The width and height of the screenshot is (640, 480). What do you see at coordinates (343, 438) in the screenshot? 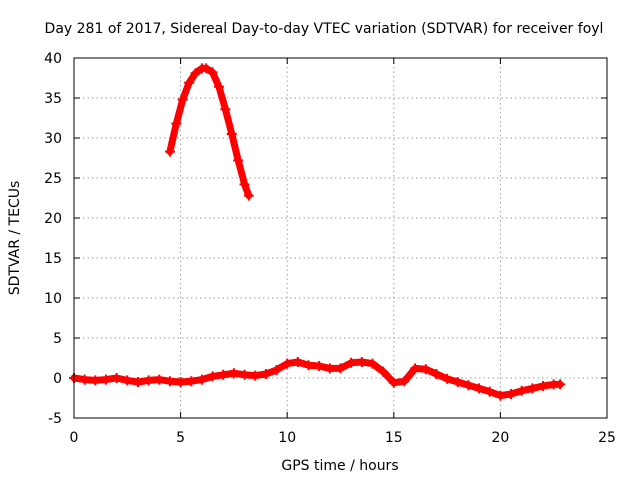
I see `x-tick-labels: 0 5 10 15 20 25` at bounding box center [343, 438].